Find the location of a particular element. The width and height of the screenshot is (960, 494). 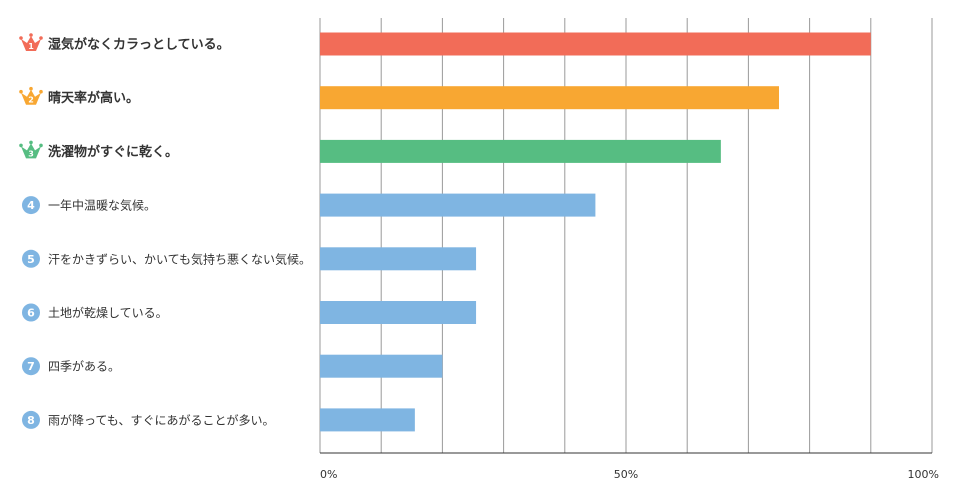

x-tick-label: 50% is located at coordinates (626, 474).